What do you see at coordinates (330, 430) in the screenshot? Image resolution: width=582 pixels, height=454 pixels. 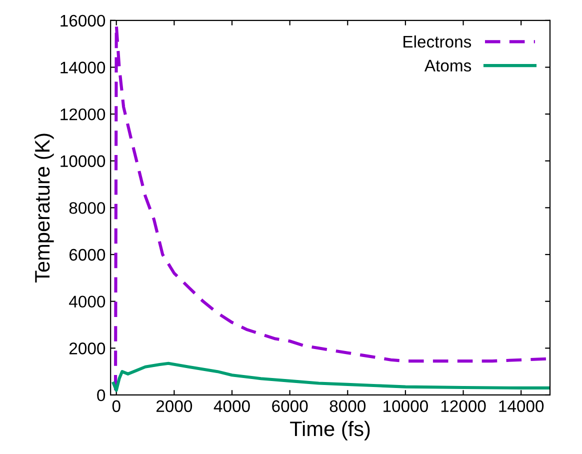 I see `x-axis-title: Time (fs)` at bounding box center [330, 430].